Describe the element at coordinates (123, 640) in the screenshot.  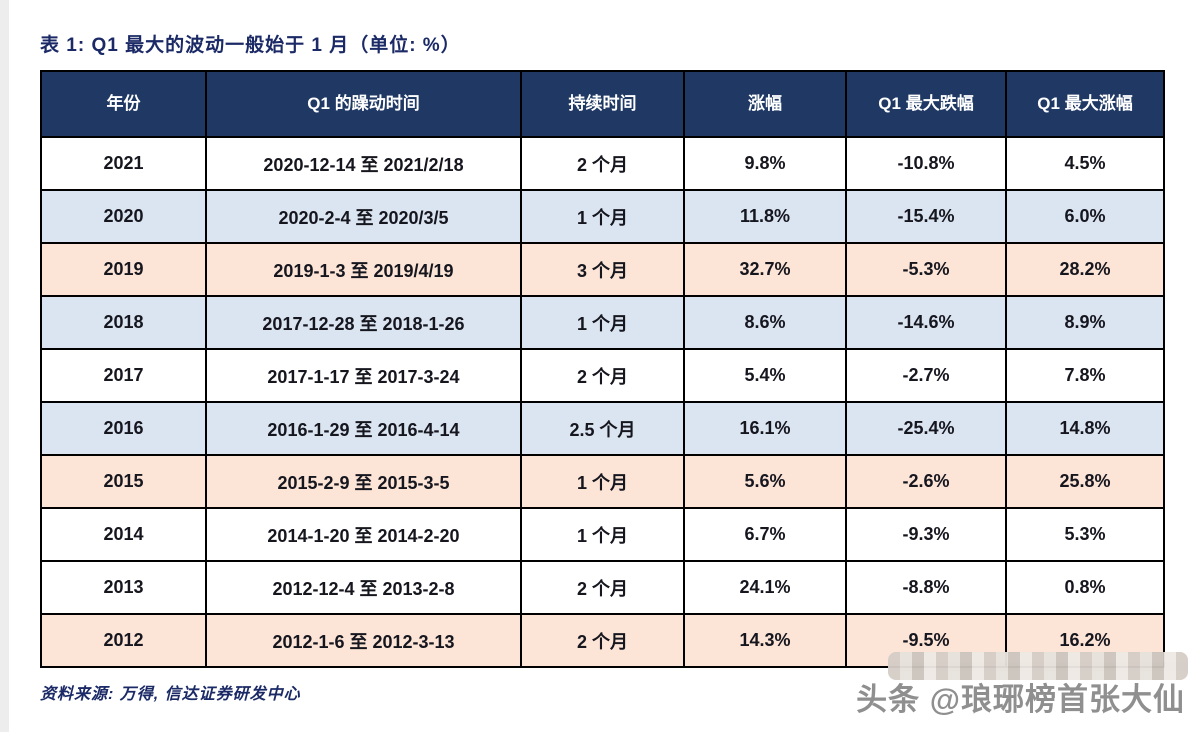
I see `table-cell-0: 2012` at that location.